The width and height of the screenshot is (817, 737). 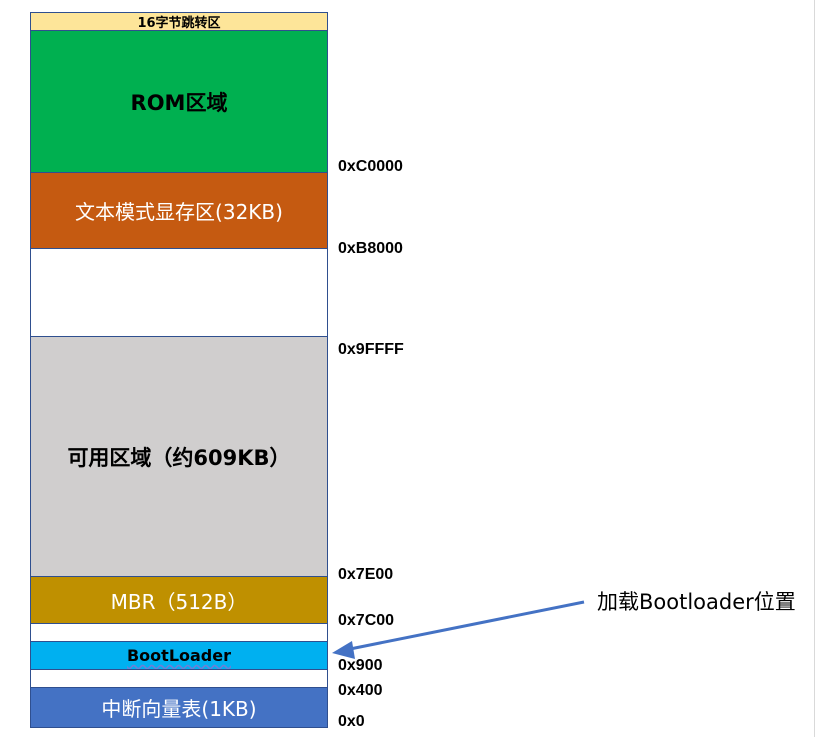 I want to click on segment-available: 可用区域（约609KB）, so click(x=179, y=456).